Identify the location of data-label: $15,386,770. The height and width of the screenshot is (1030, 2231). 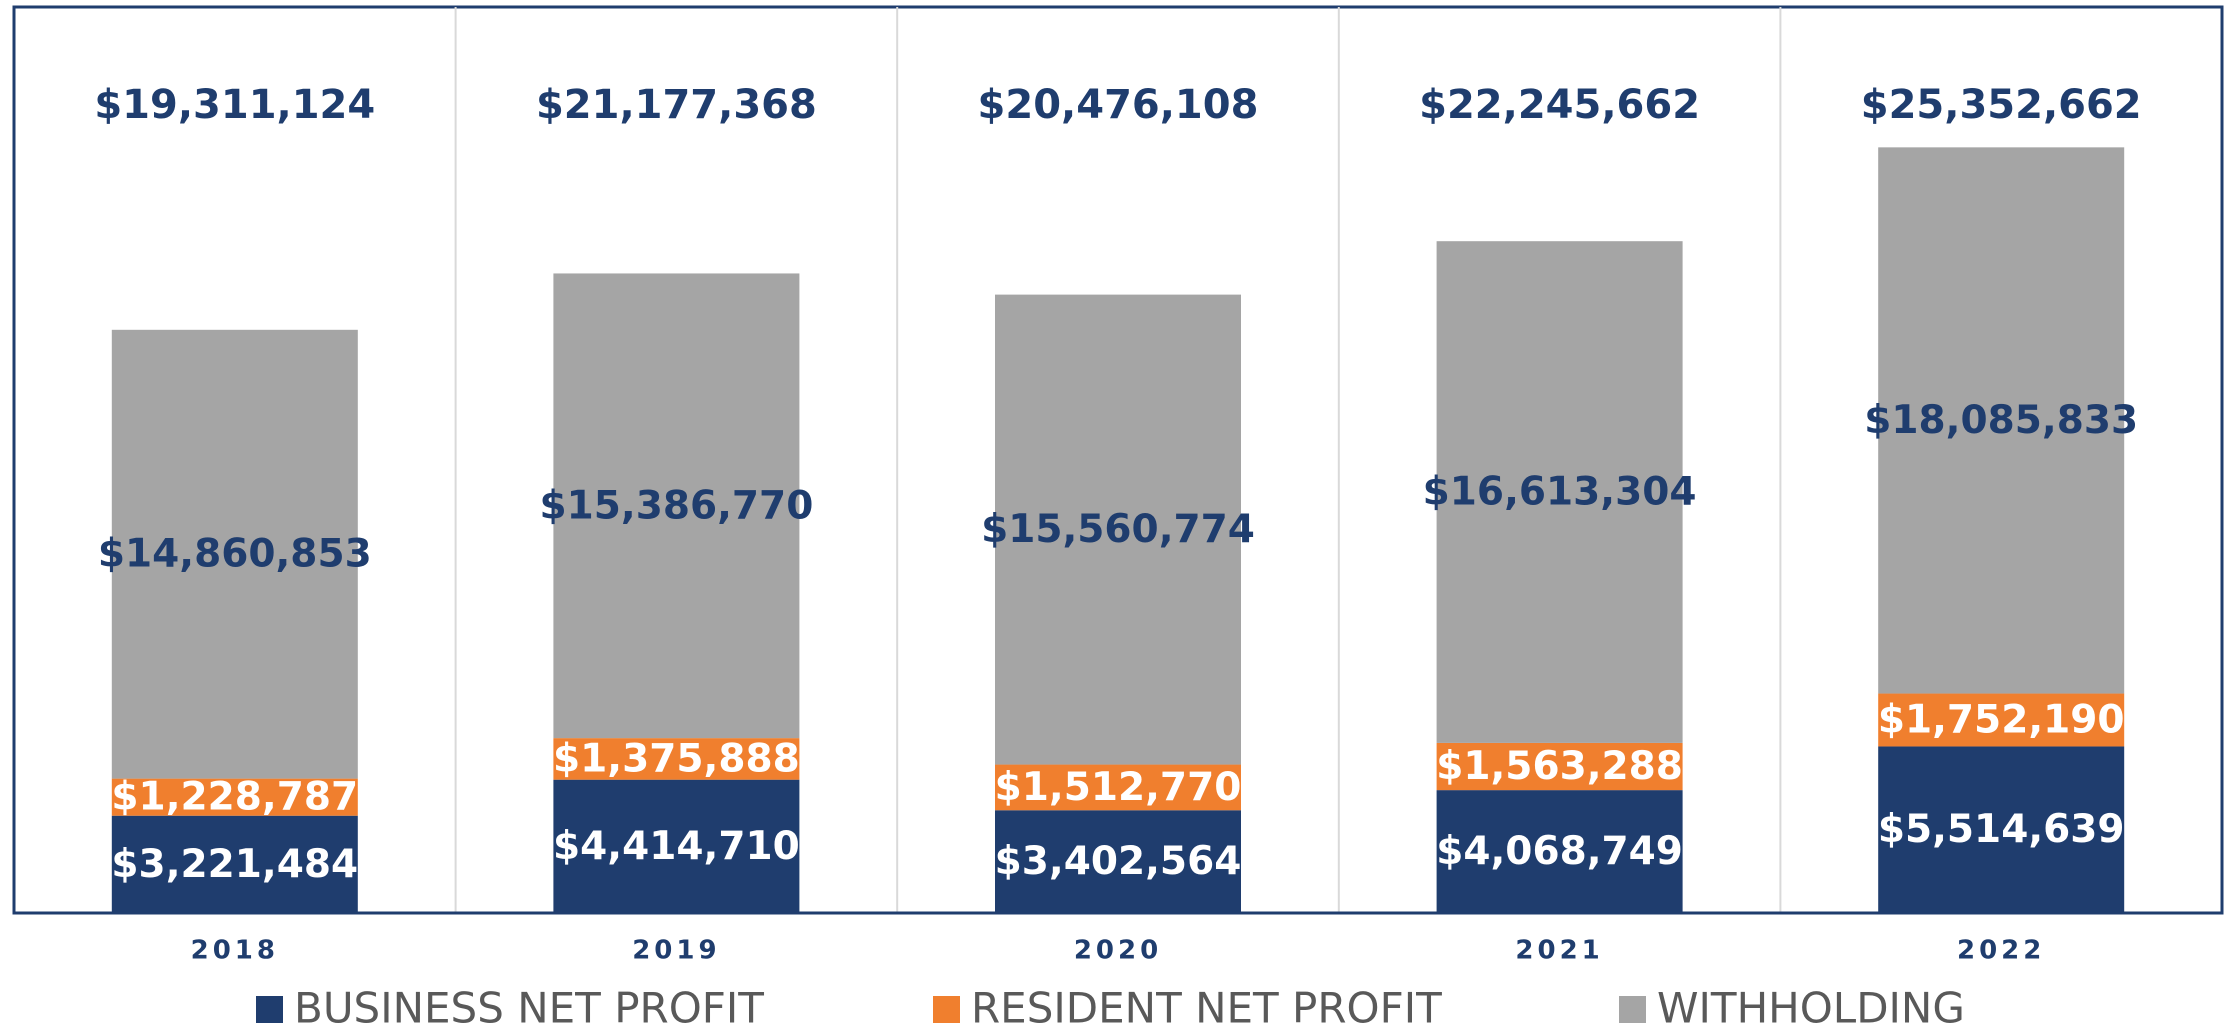
(676, 505).